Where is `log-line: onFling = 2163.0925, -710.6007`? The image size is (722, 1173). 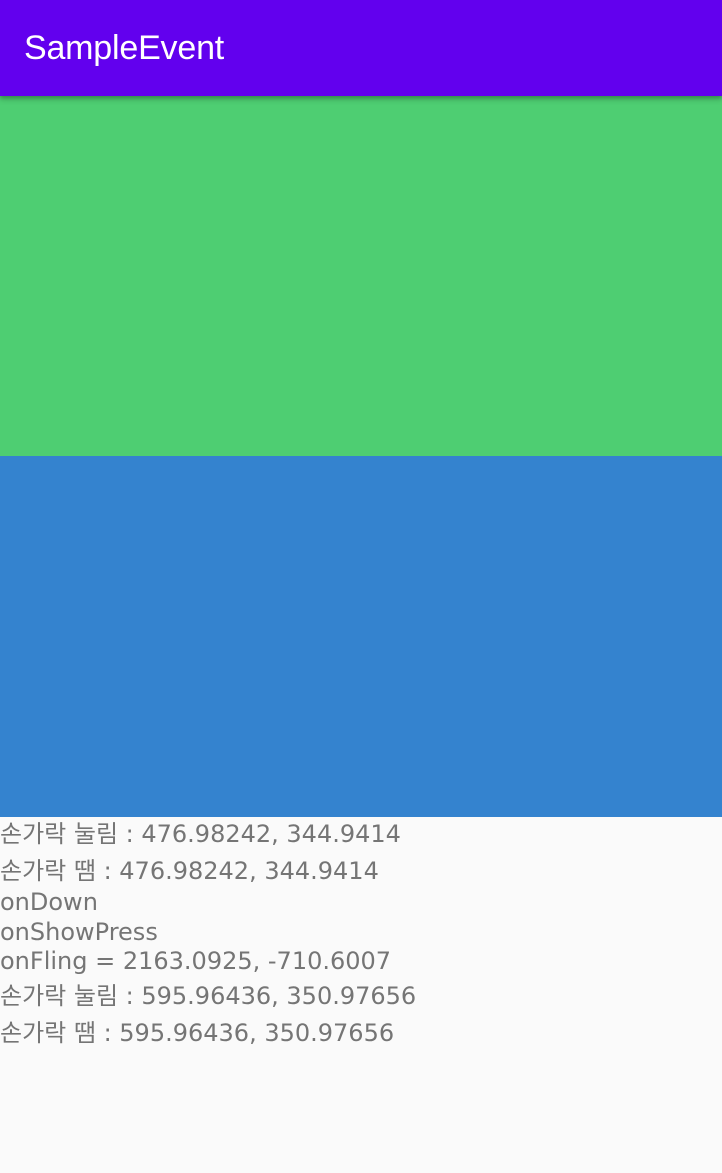 log-line: onFling = 2163.0925, -710.6007 is located at coordinates (196, 961).